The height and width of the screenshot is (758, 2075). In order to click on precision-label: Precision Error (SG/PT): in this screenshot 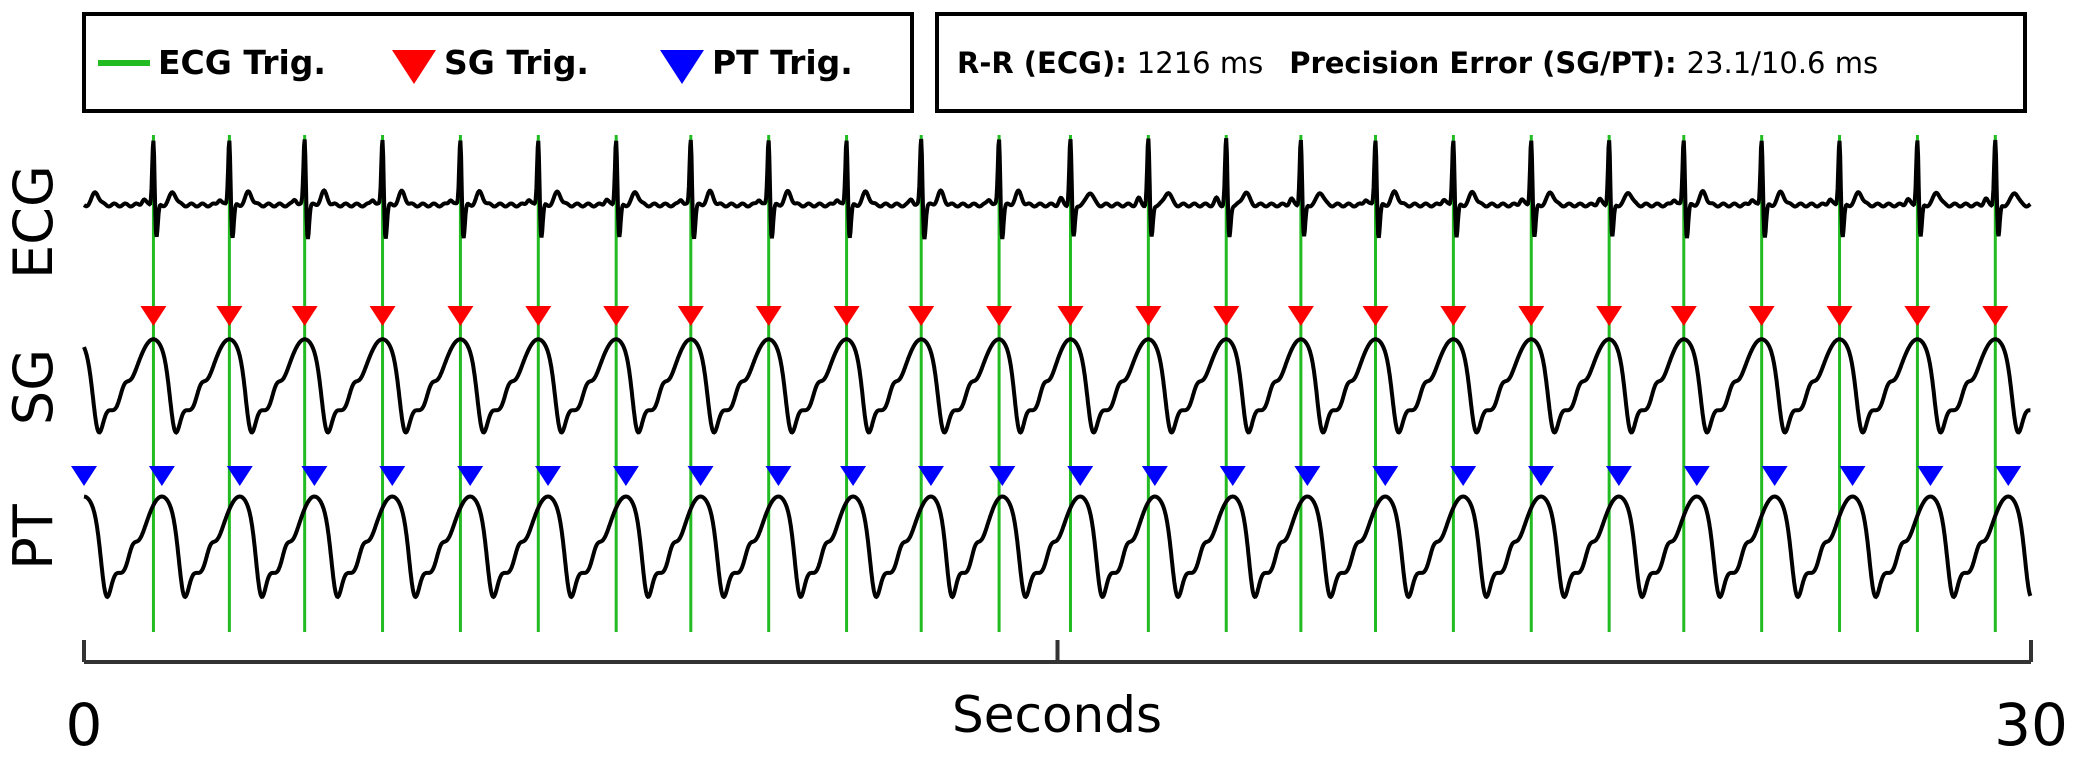, I will do `click(1483, 62)`.